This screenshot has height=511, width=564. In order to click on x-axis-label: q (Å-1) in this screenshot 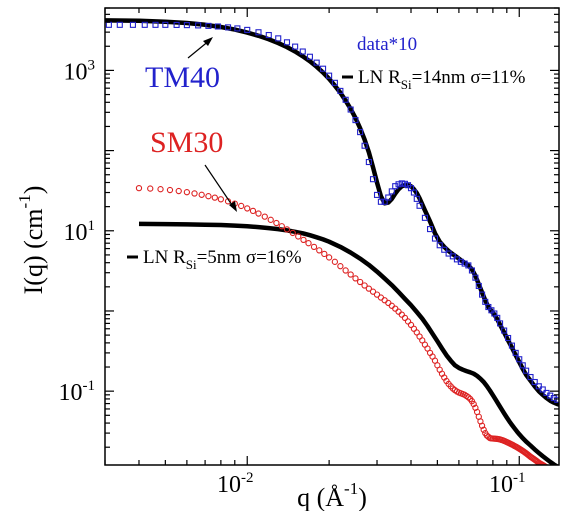, I will do `click(332, 495)`.